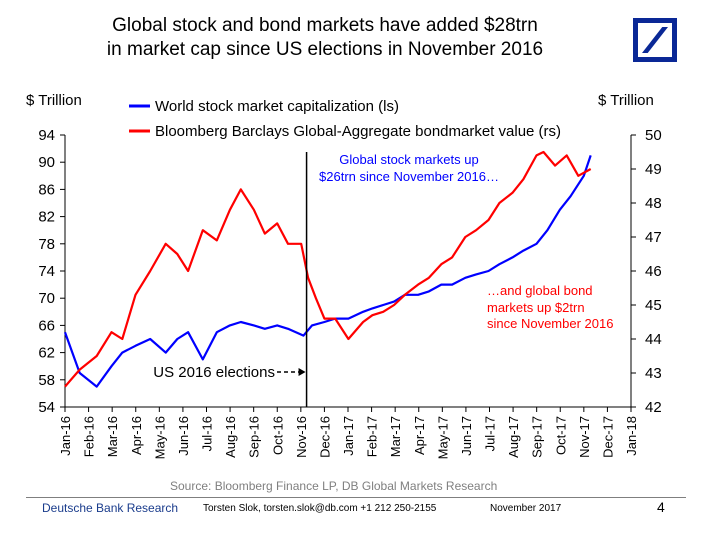 The width and height of the screenshot is (707, 540). What do you see at coordinates (653, 135) in the screenshot?
I see `right-tick-label: 50` at bounding box center [653, 135].